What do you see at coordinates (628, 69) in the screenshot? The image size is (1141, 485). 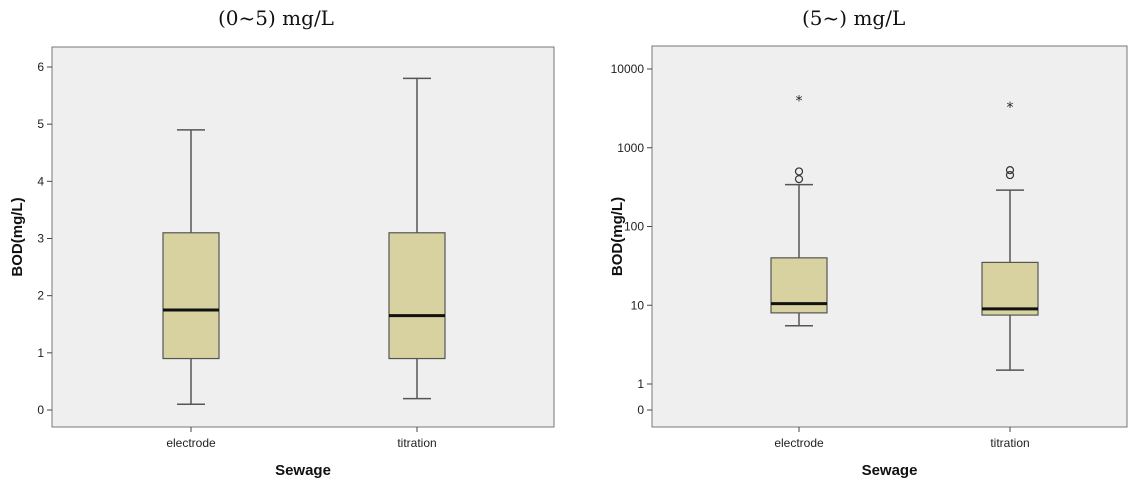 I see `y-tick-label: 10000` at bounding box center [628, 69].